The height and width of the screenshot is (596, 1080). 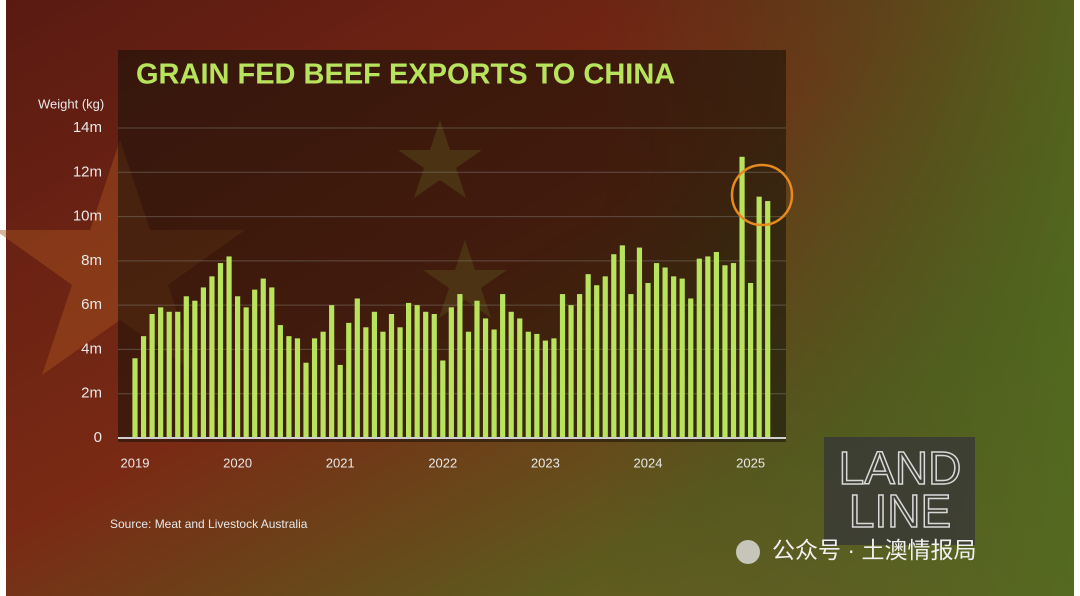 What do you see at coordinates (748, 552) in the screenshot?
I see `wechat-icon` at bounding box center [748, 552].